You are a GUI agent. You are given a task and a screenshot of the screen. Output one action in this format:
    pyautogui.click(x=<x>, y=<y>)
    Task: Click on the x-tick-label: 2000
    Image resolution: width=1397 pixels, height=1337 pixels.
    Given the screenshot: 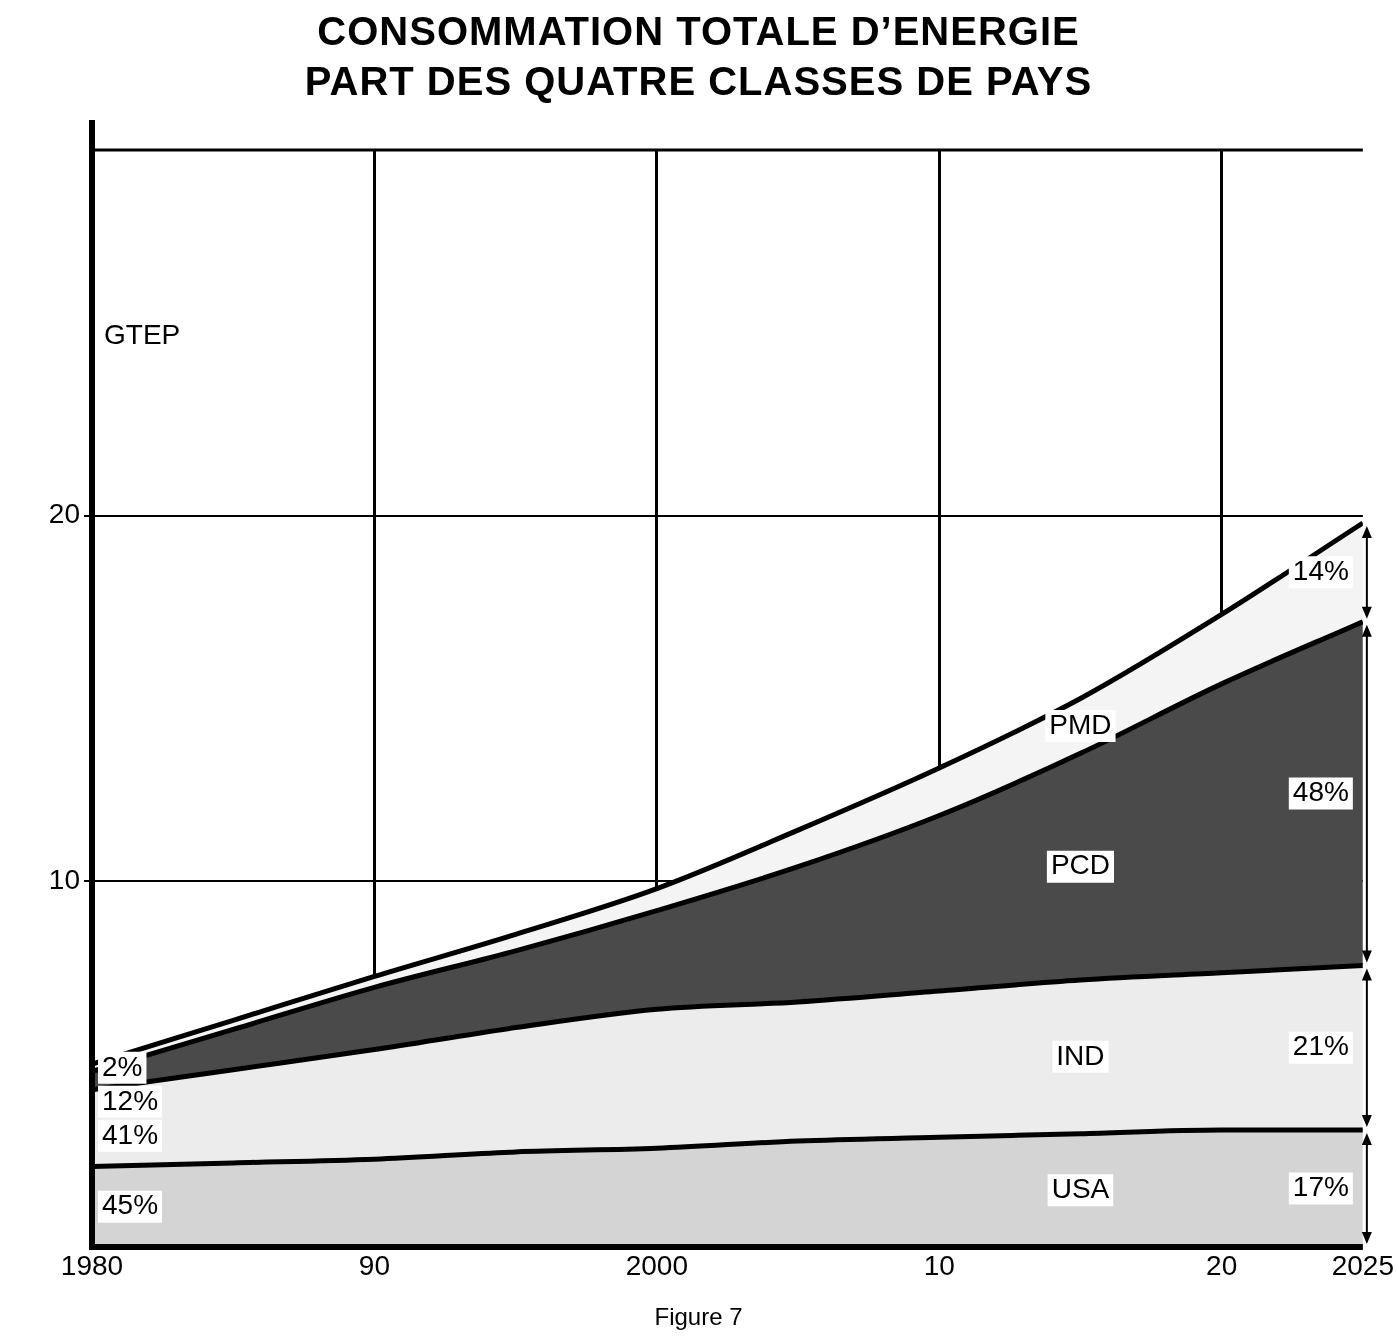 What is the action you would take?
    pyautogui.click(x=656, y=1265)
    